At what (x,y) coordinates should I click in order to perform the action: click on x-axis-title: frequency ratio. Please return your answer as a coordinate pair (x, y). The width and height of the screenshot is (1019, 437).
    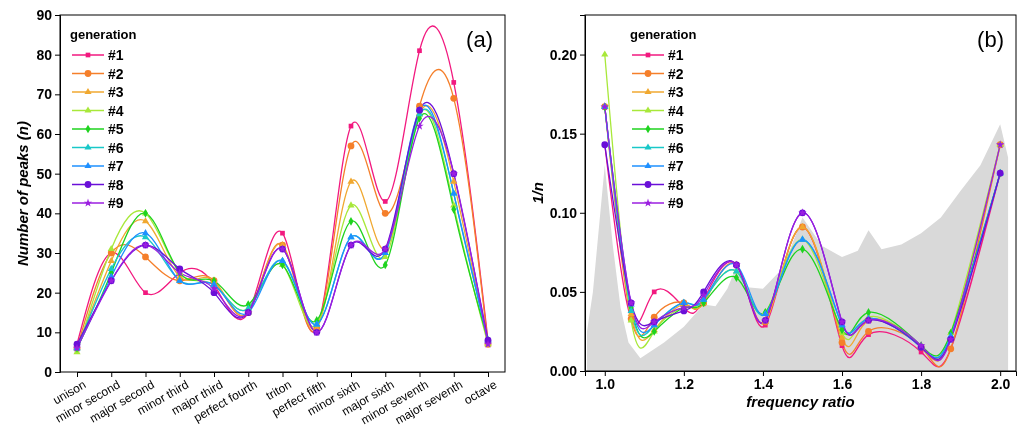
    Looking at the image, I should click on (800, 401).